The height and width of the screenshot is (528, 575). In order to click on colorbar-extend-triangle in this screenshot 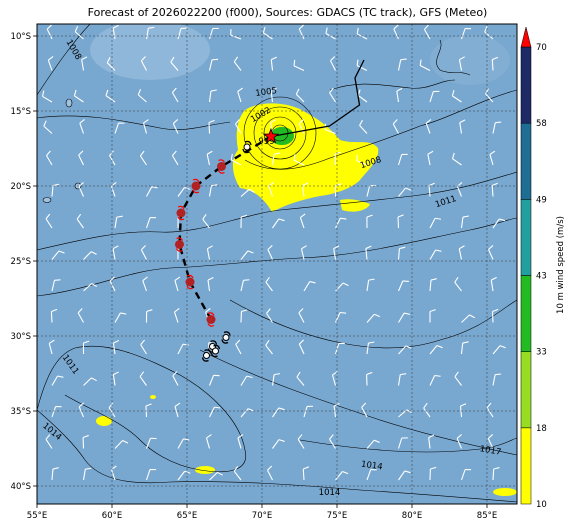, I will do `click(526, 37)`.